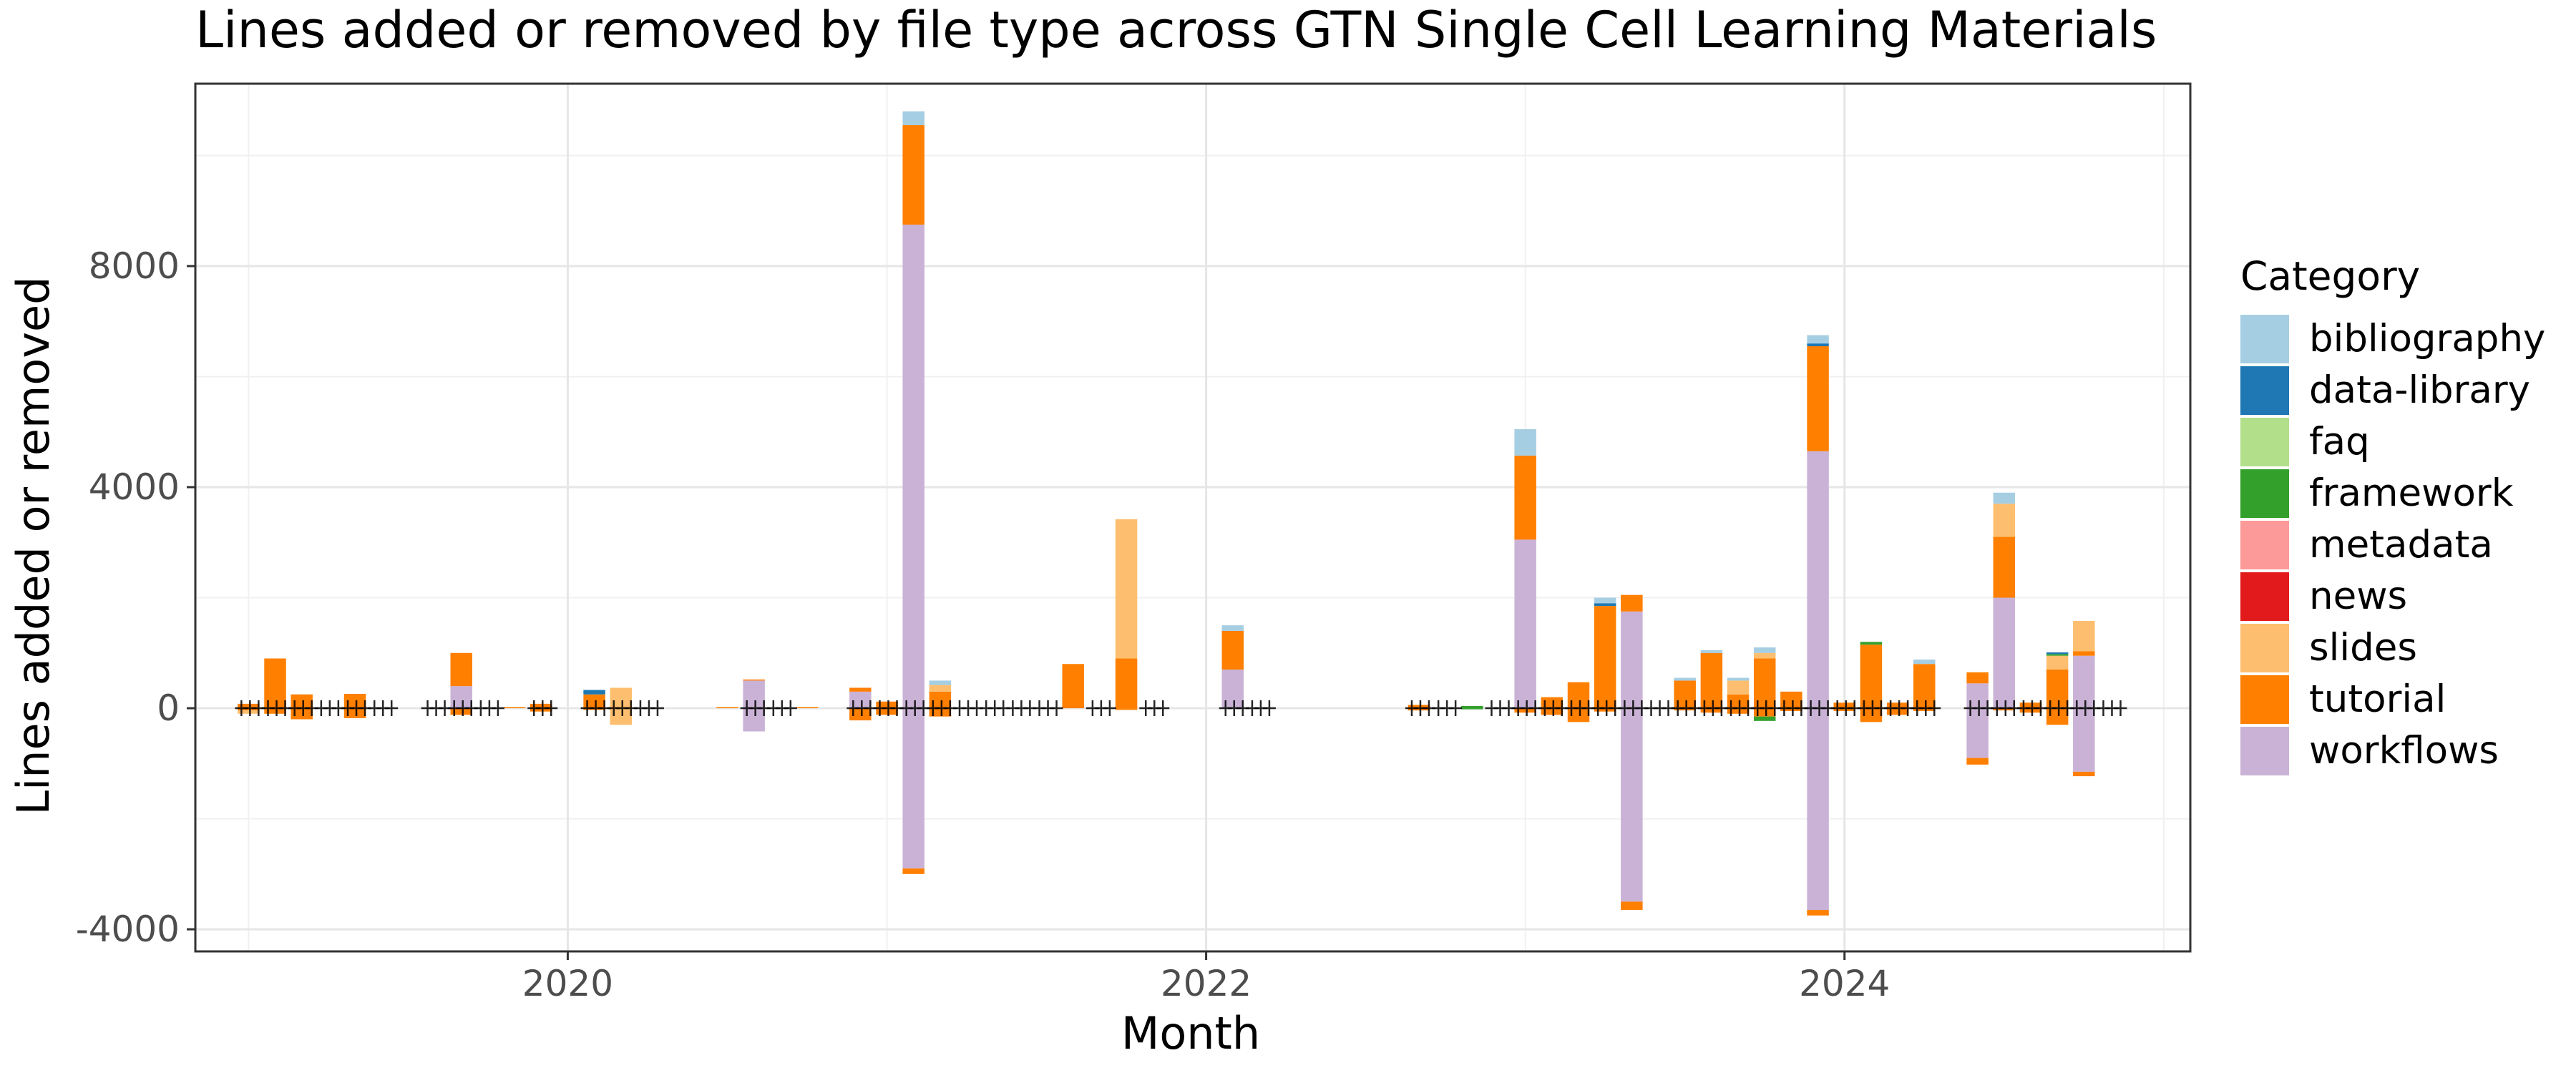  I want to click on commit-markers, so click(1181, 708).